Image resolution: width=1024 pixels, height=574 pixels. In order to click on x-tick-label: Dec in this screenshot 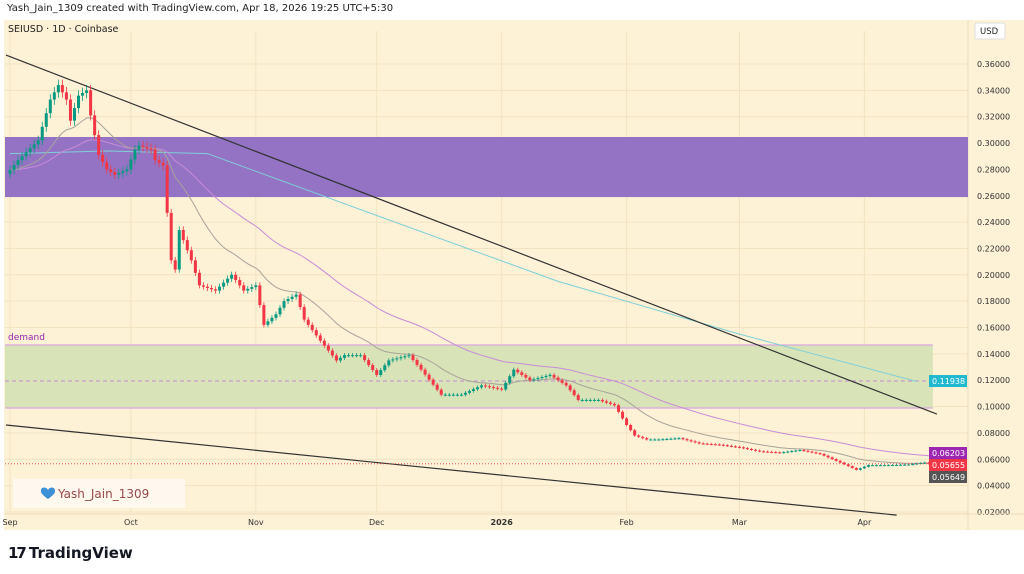, I will do `click(376, 522)`.